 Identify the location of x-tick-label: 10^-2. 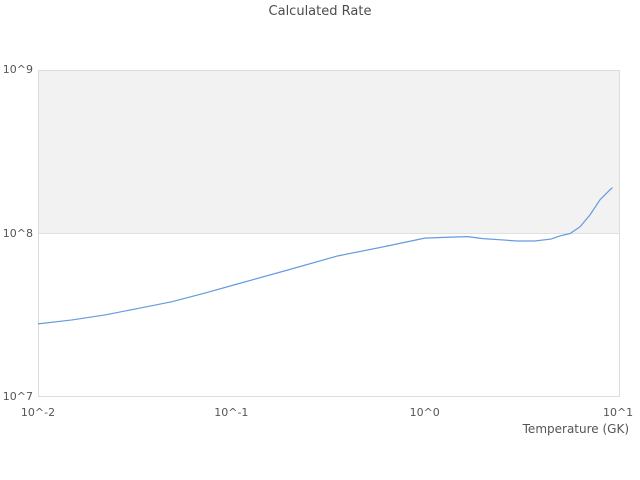
(38, 412).